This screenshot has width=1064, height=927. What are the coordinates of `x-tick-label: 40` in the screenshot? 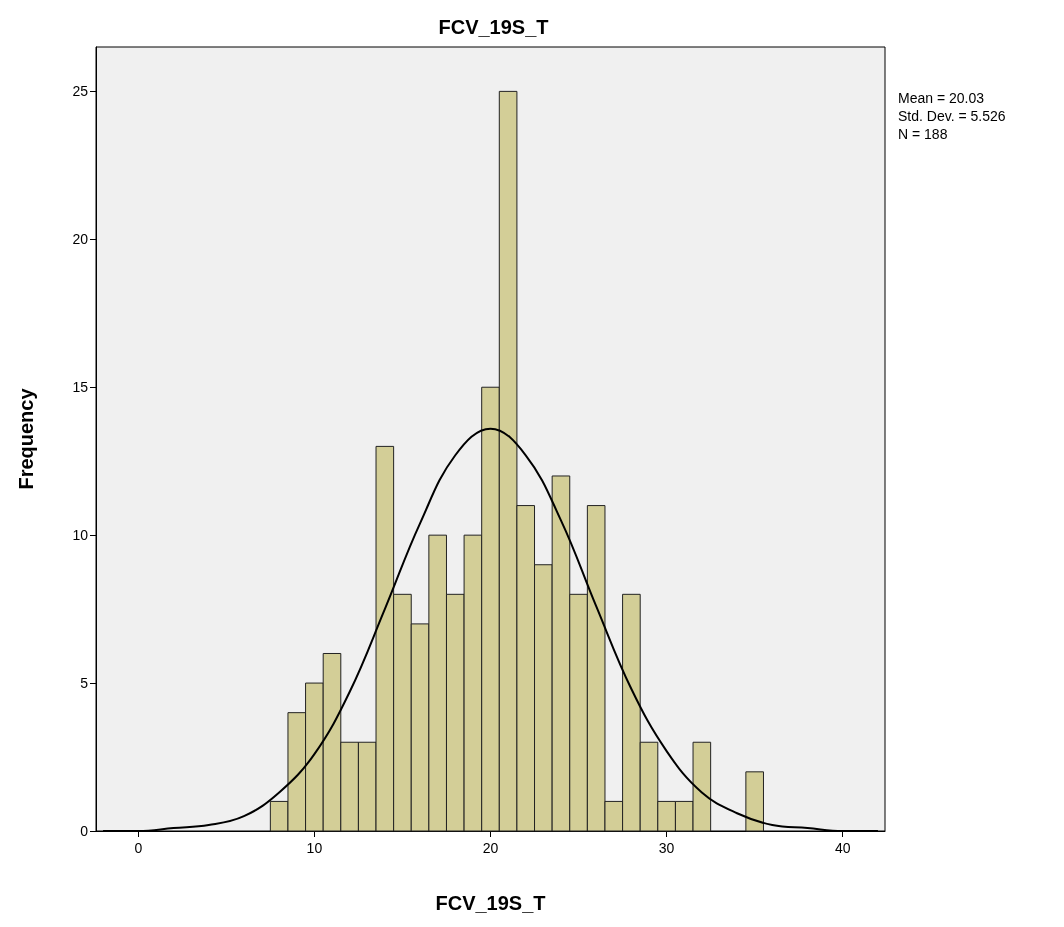 It's located at (842, 848).